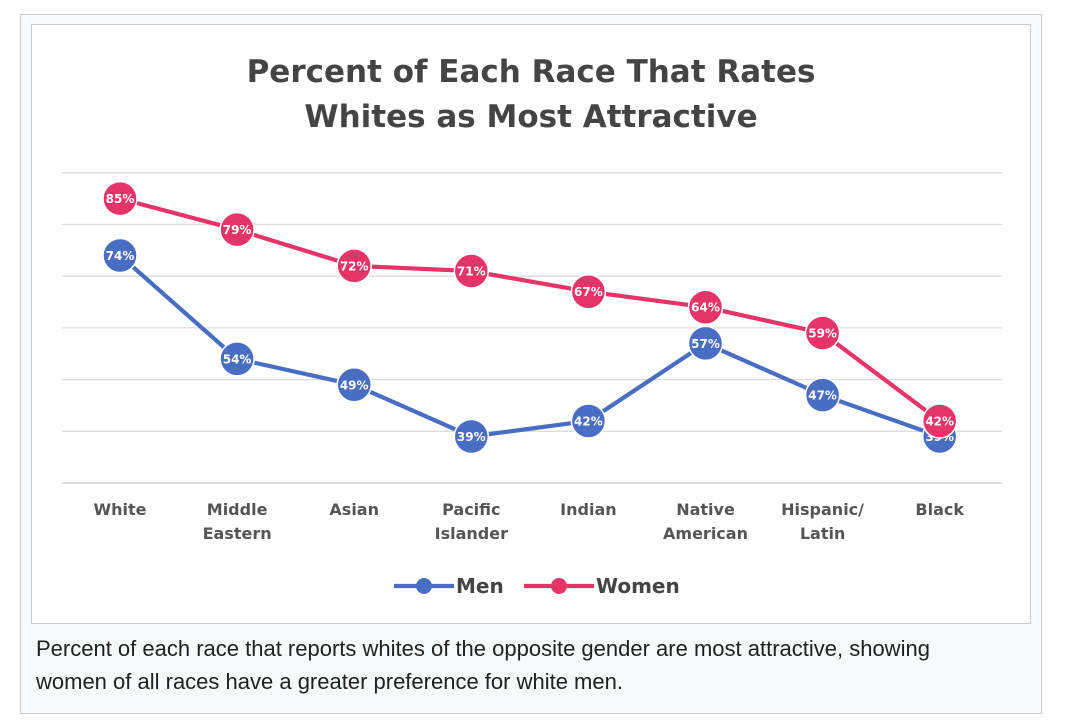 The image size is (1074, 724). I want to click on legend-marker-women, so click(559, 586).